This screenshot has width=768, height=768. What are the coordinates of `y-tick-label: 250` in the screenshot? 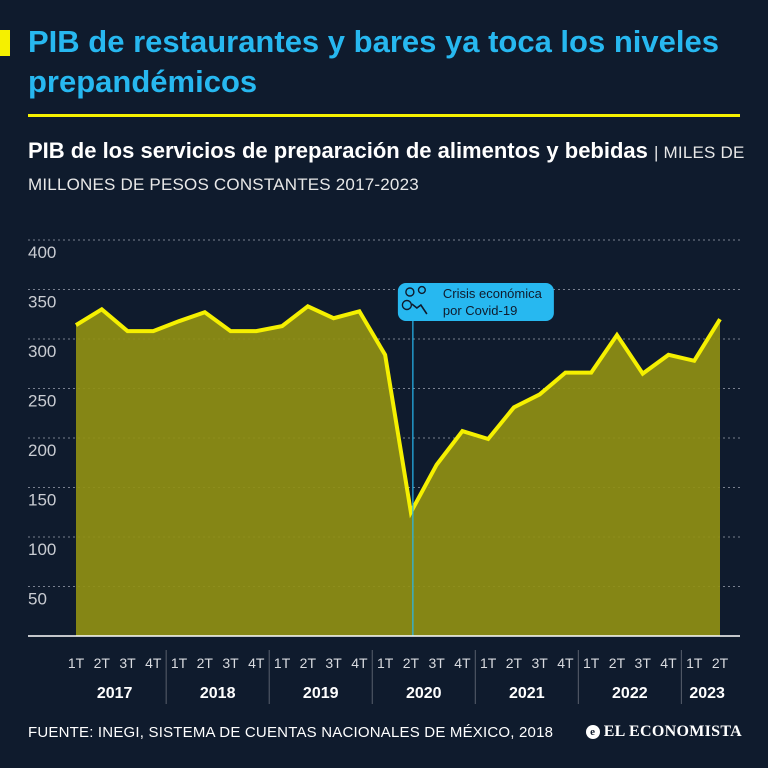 It's located at (42, 401).